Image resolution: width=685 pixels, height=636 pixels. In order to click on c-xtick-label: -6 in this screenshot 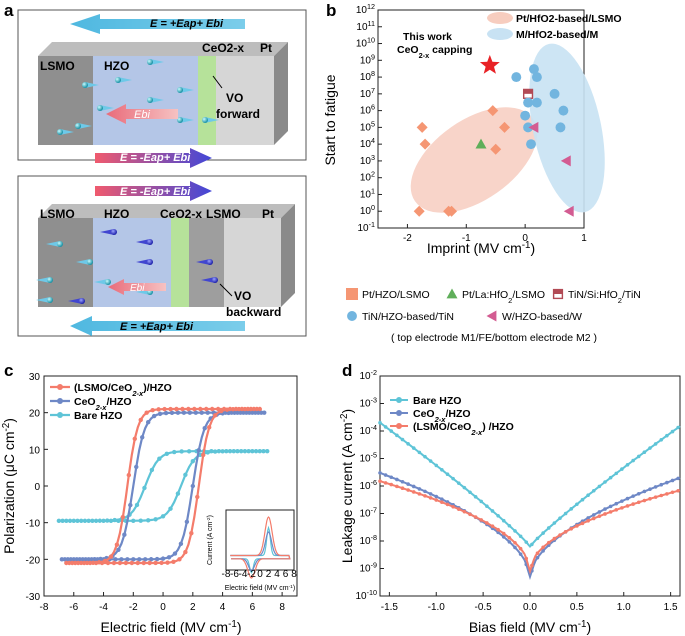, I will do `click(73, 607)`.